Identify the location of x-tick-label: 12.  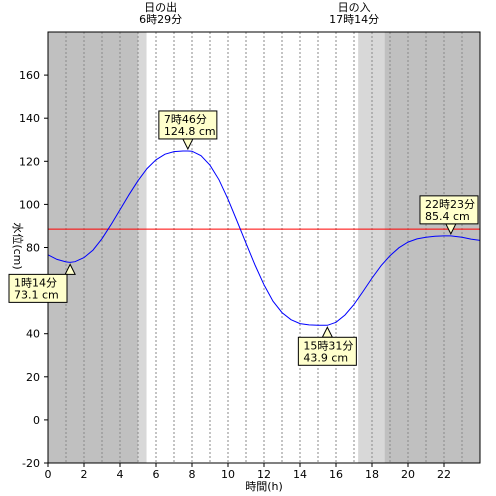
(264, 474).